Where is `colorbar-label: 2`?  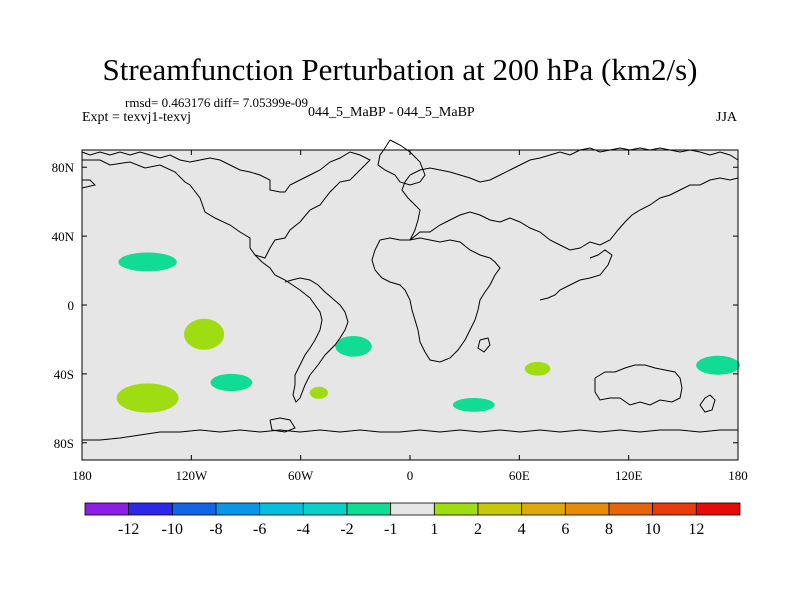
colorbar-label: 2 is located at coordinates (478, 529).